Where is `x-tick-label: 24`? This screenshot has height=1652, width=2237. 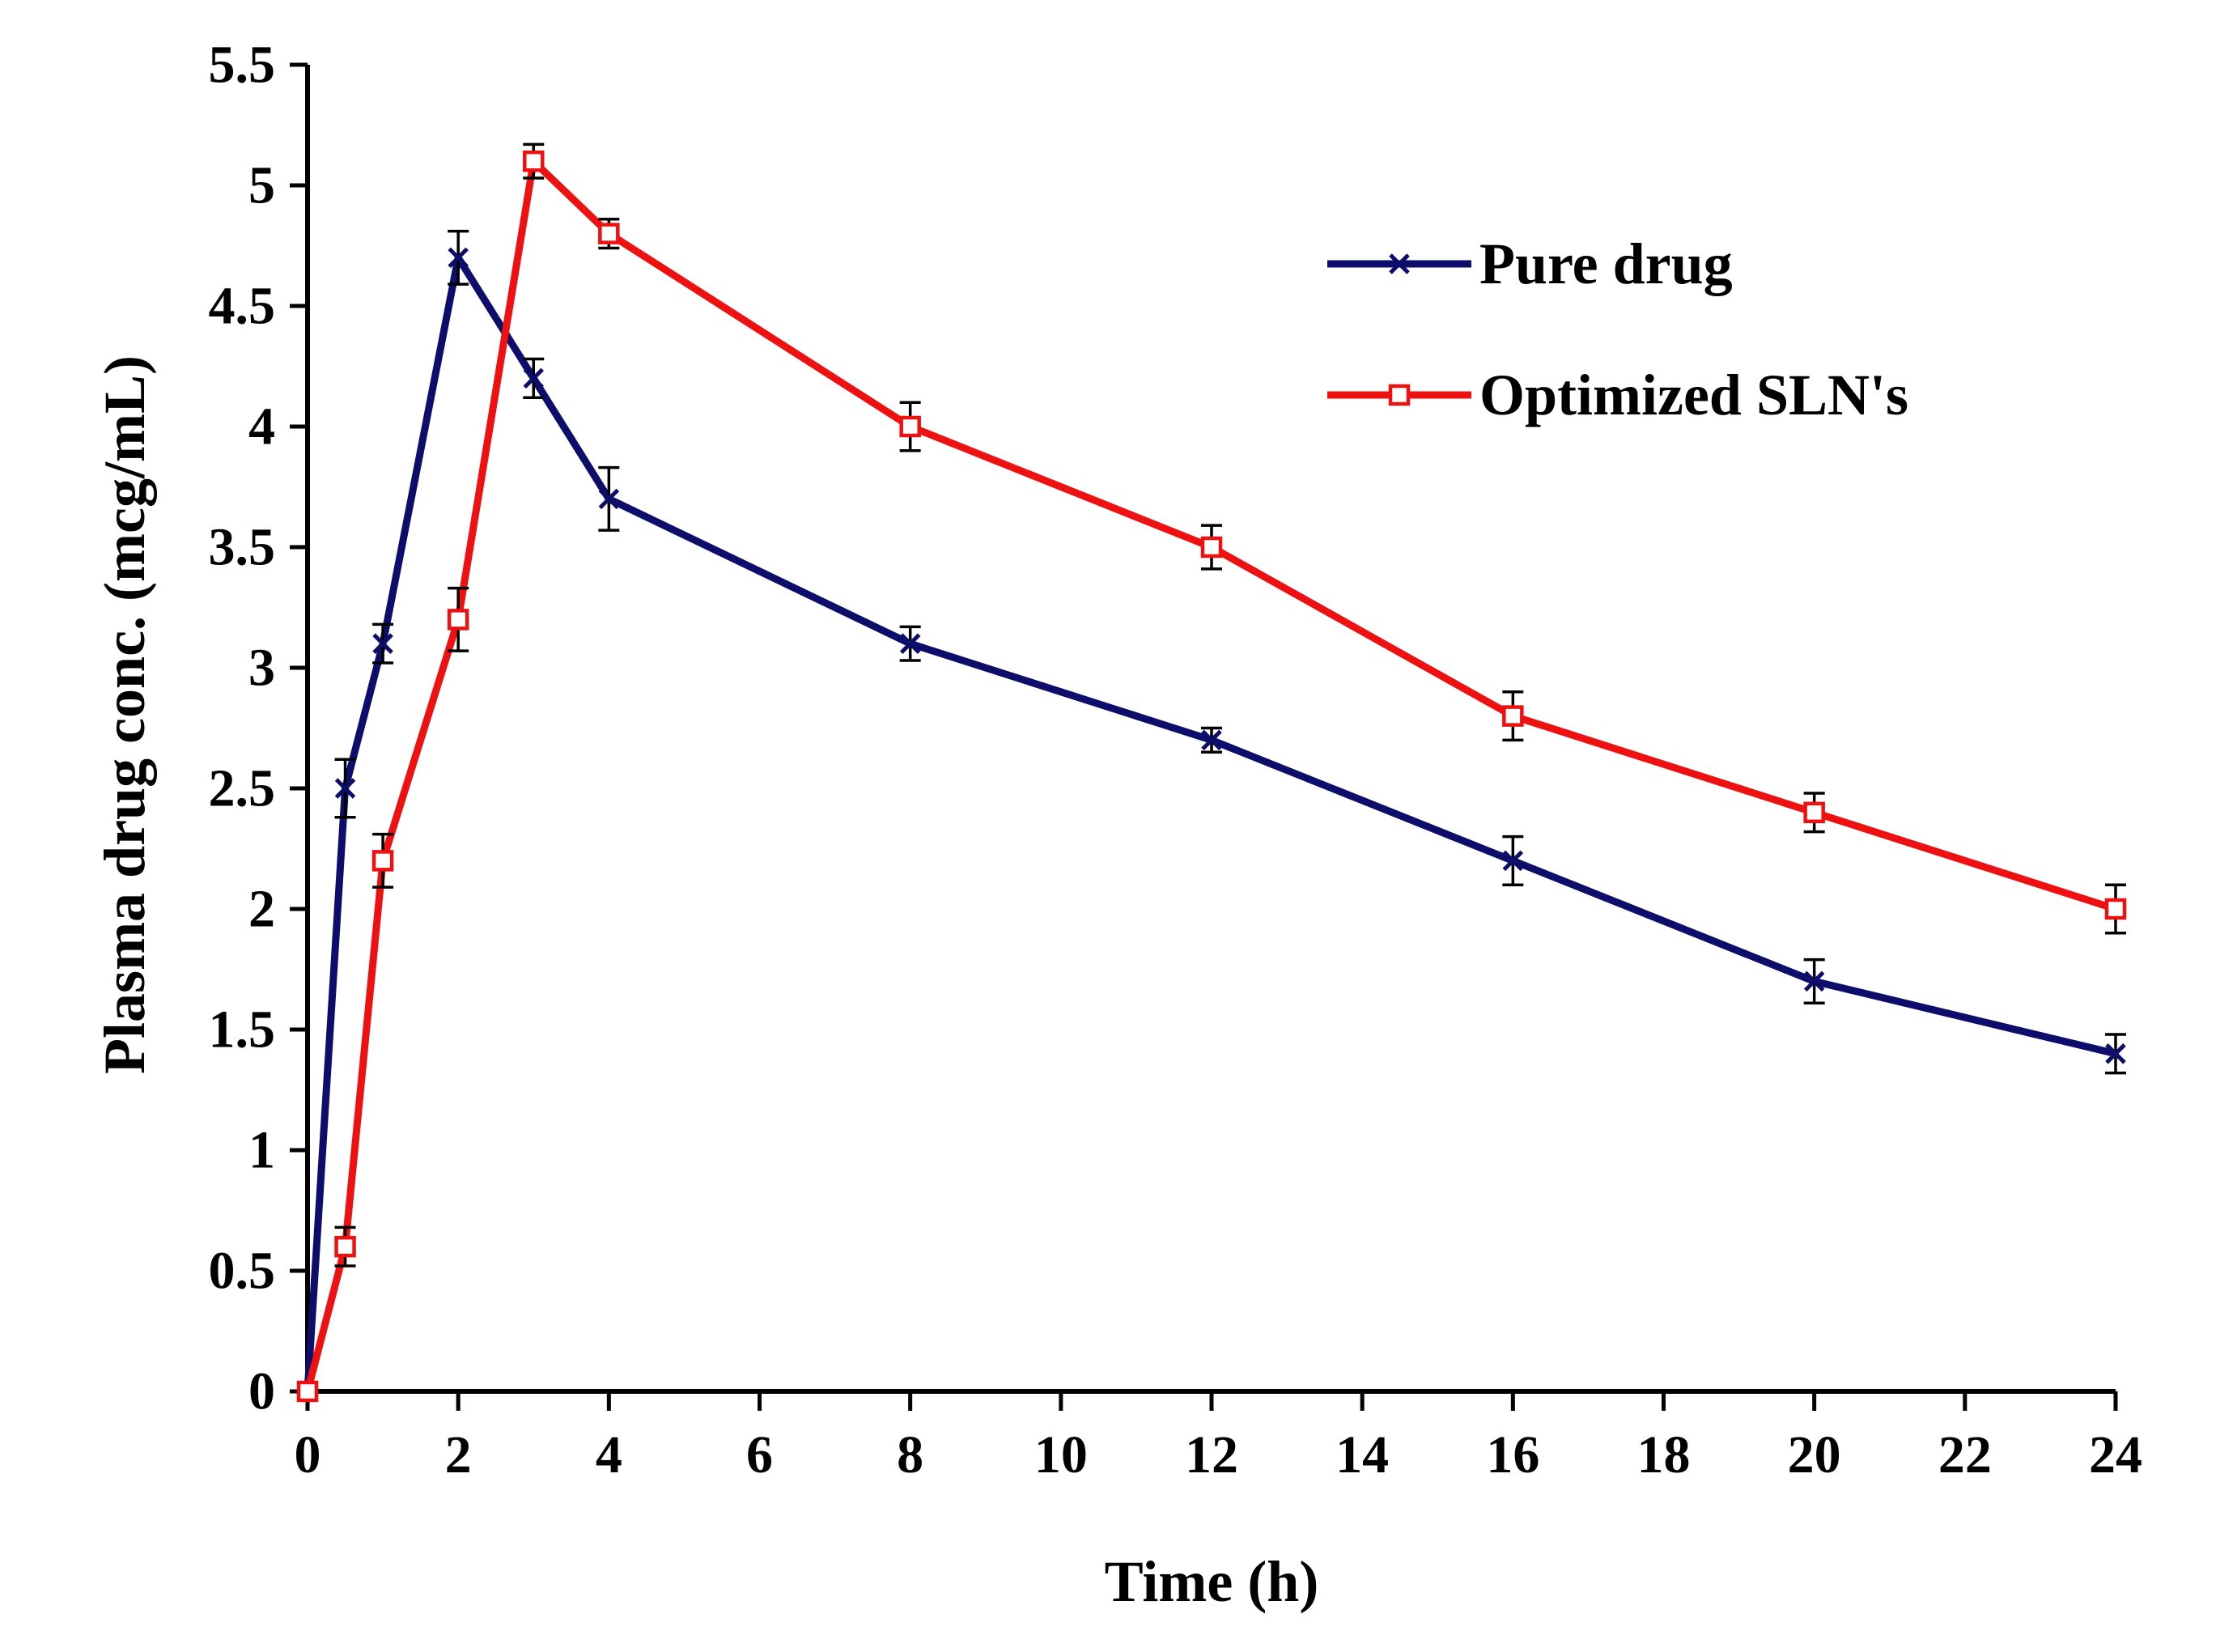
x-tick-label: 24 is located at coordinates (2115, 1455).